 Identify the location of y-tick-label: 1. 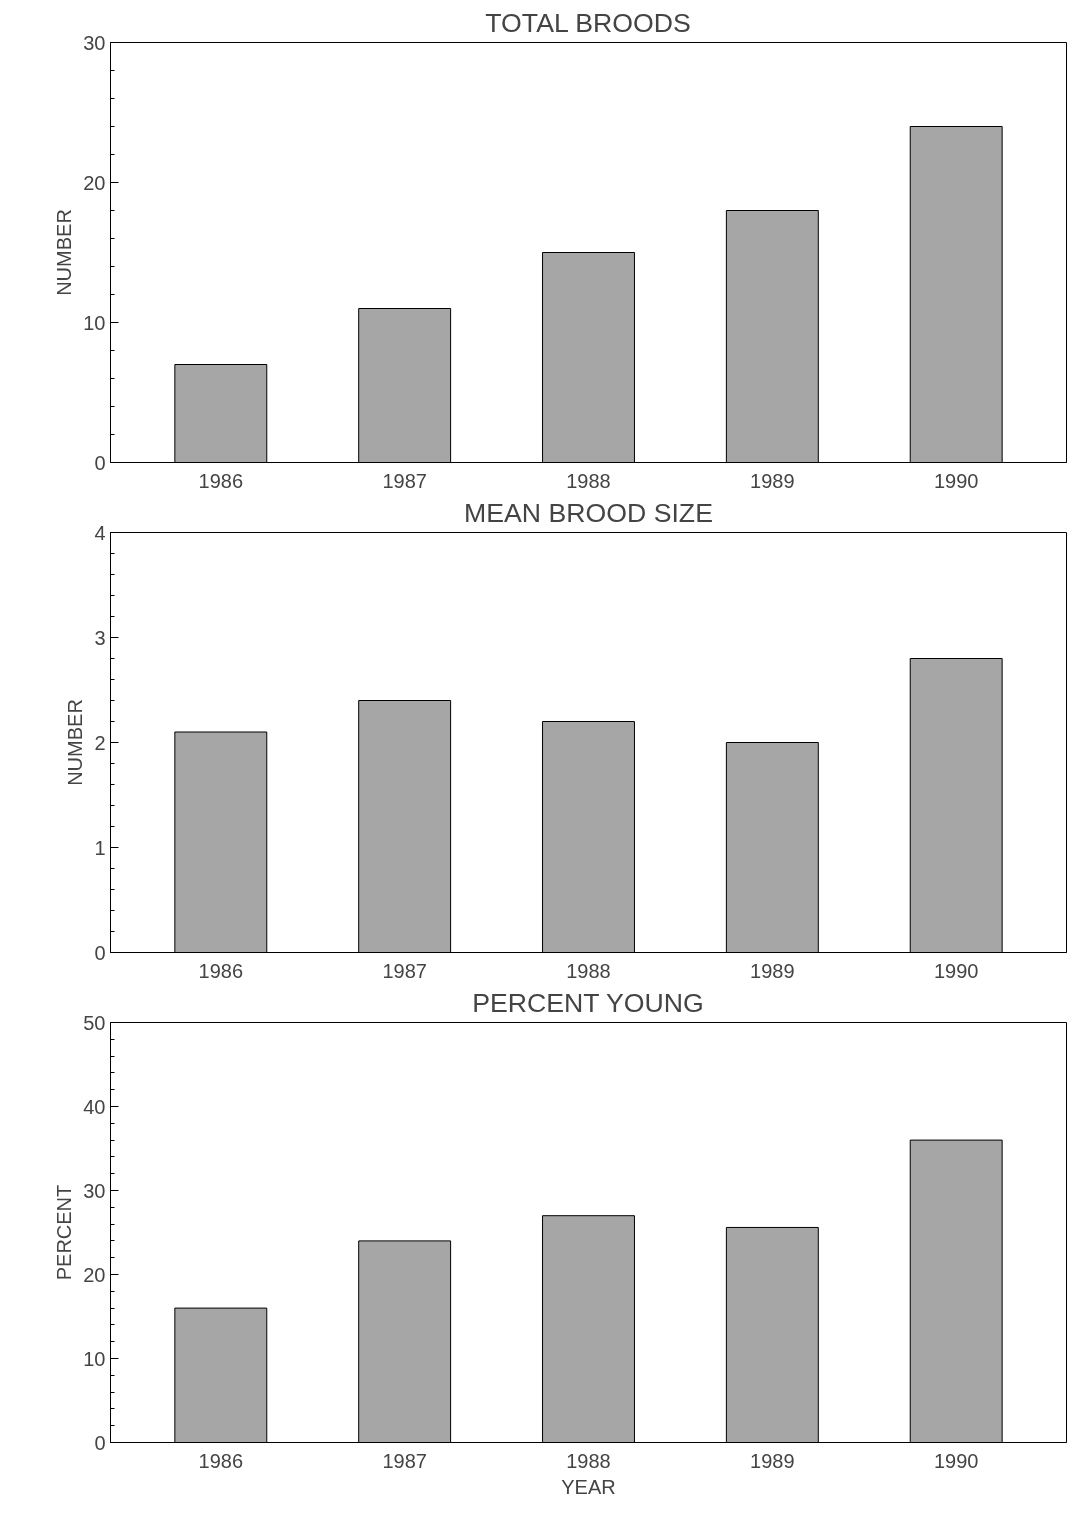
(100, 847).